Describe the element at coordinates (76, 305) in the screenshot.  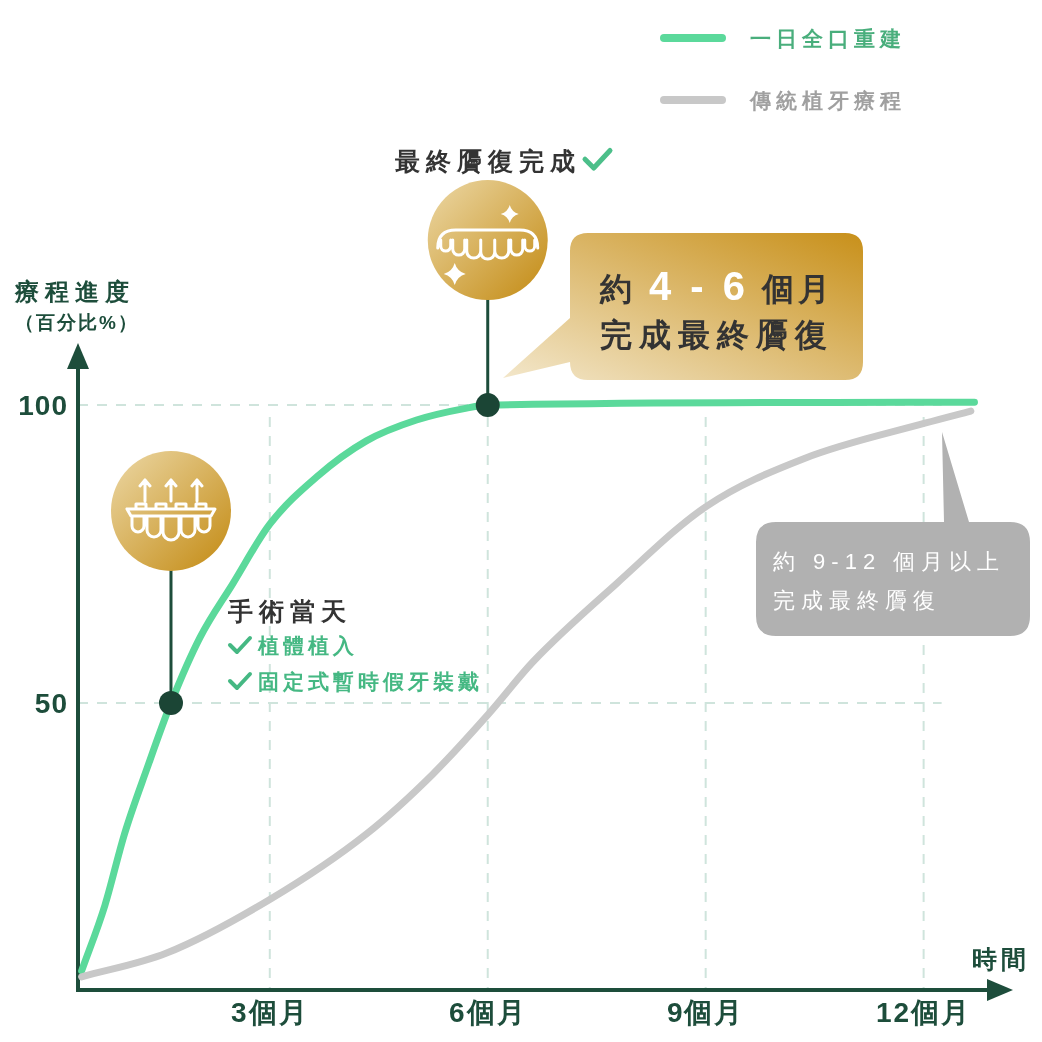
I see `y-axis-title: 療程進度（百分比%）` at that location.